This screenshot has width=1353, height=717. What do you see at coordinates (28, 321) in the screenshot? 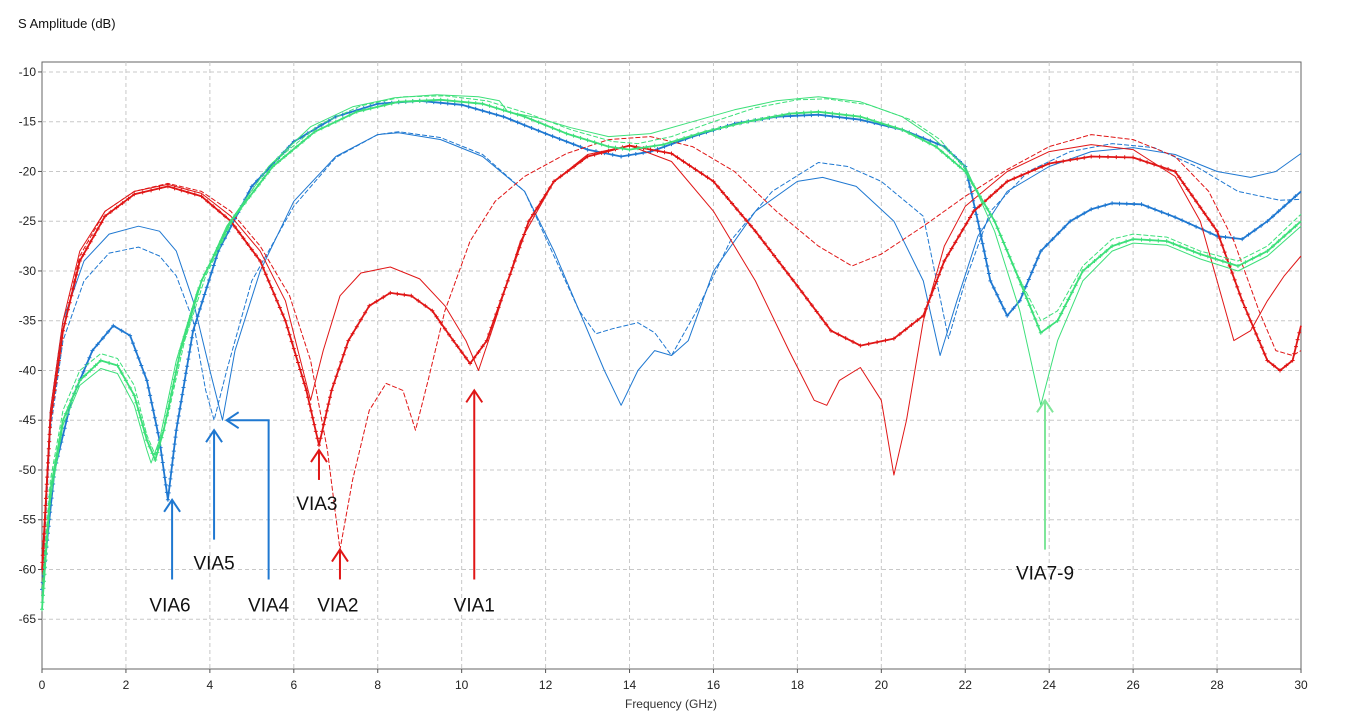
I see `y-tick-label: -35` at bounding box center [28, 321].